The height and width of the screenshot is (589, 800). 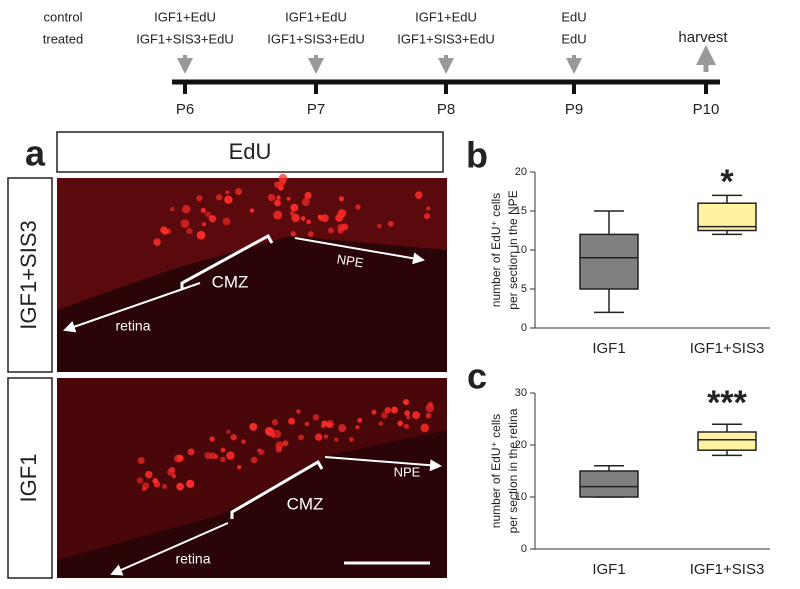 I want to click on y-tick-label: 5, so click(x=524, y=289).